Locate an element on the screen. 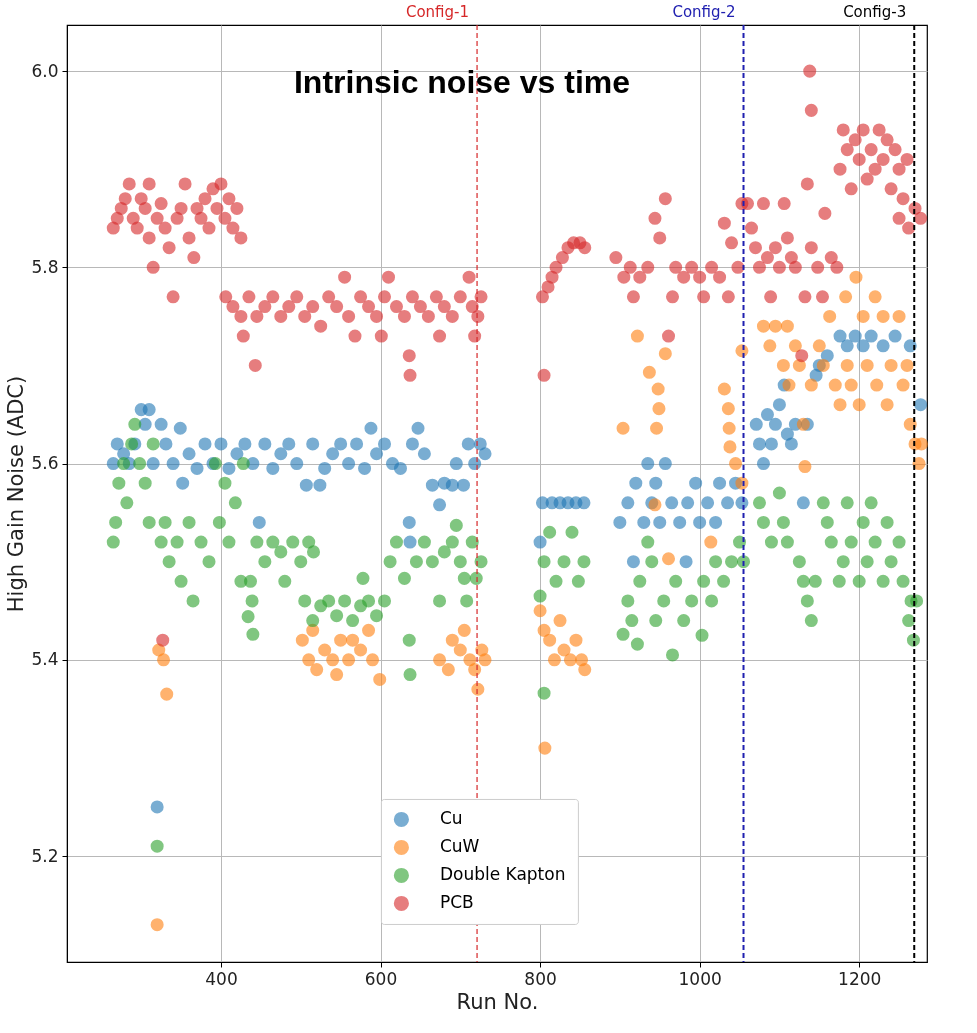  x-tick-label: 1200 is located at coordinates (860, 978).